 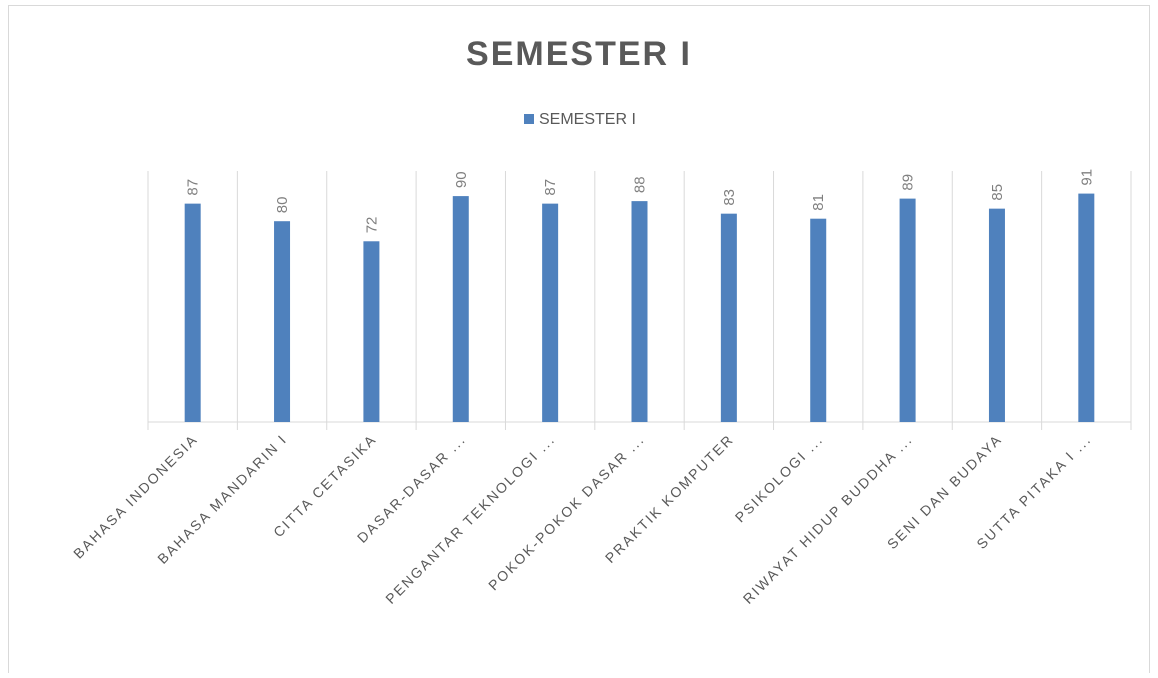 I want to click on chart-title: SEMESTER I, so click(x=579, y=54).